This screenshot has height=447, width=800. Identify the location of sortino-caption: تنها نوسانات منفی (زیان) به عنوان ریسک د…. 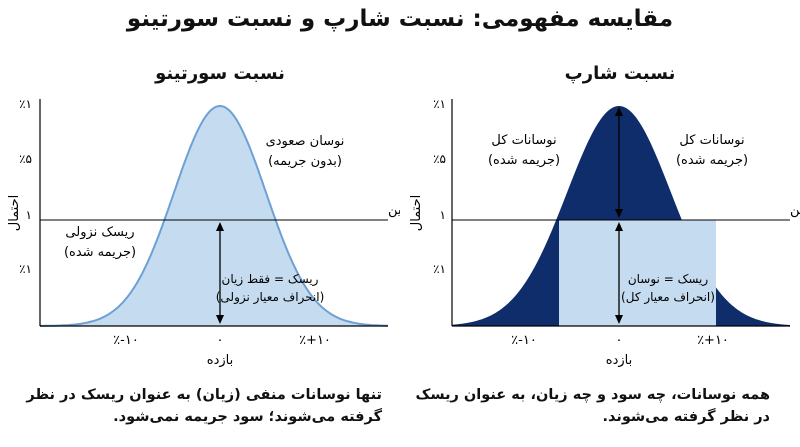
(202, 406).